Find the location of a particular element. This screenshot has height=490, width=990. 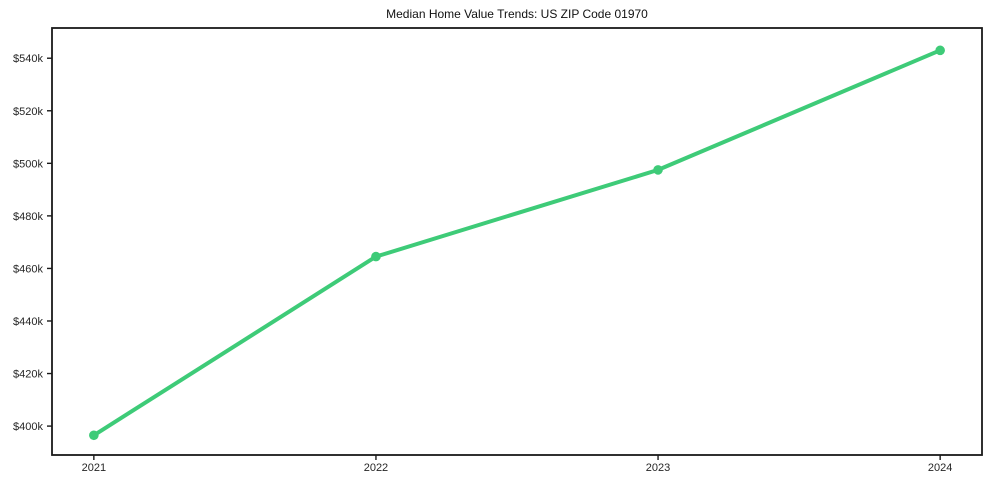

y-axis-tick-label: $420k is located at coordinates (28, 375).